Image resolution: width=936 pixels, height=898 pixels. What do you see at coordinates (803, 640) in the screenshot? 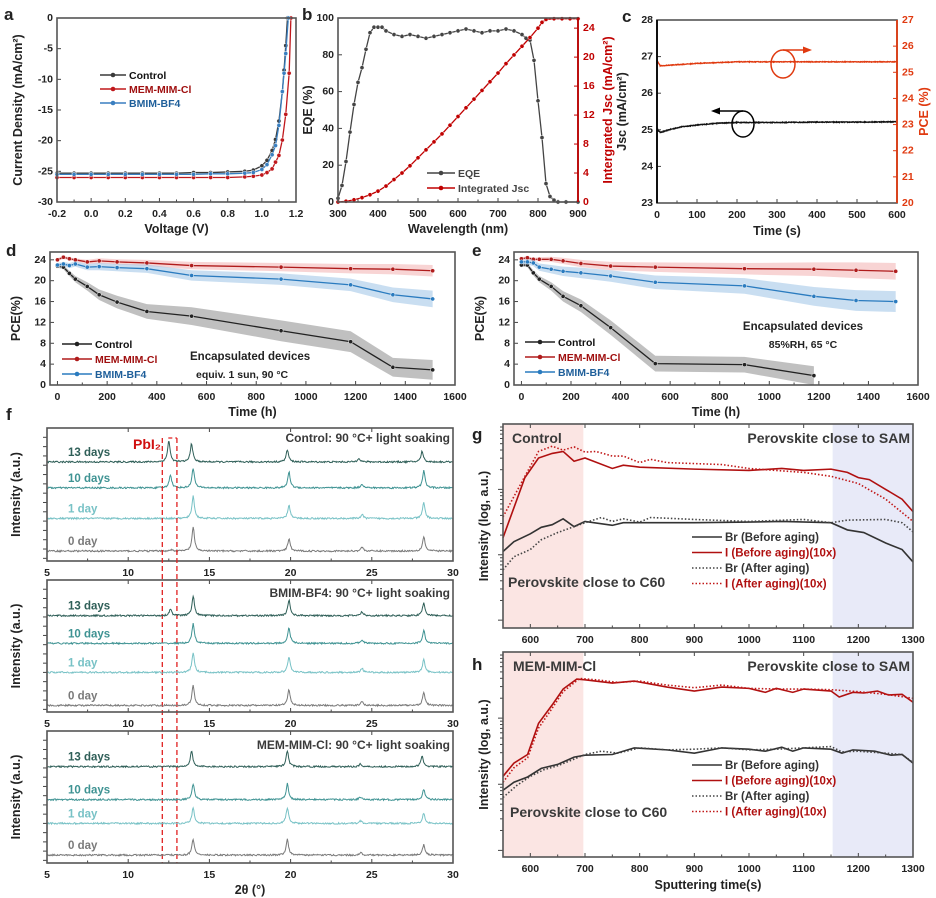
I see `x-tick-label: 1100` at bounding box center [803, 640].